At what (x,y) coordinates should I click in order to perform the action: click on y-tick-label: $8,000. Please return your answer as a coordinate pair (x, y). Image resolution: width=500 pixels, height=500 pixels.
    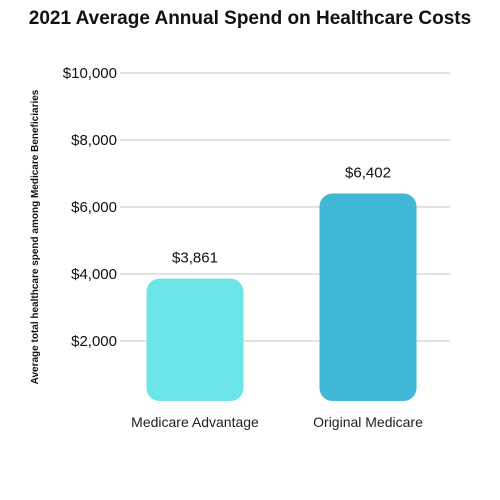
    Looking at the image, I should click on (94, 140).